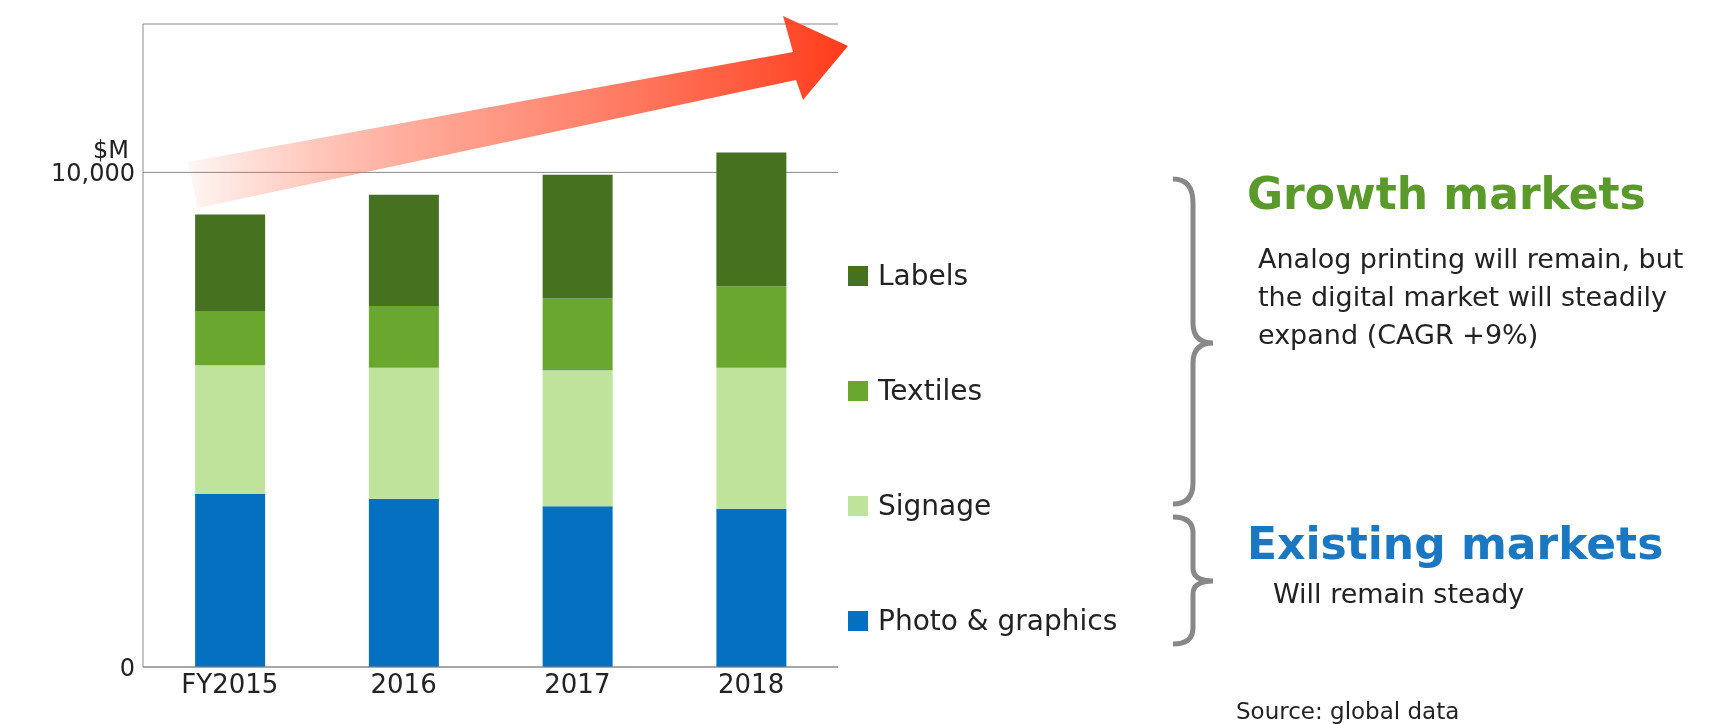 The image size is (1727, 724). I want to click on source-note: Source: global data, so click(1348, 711).